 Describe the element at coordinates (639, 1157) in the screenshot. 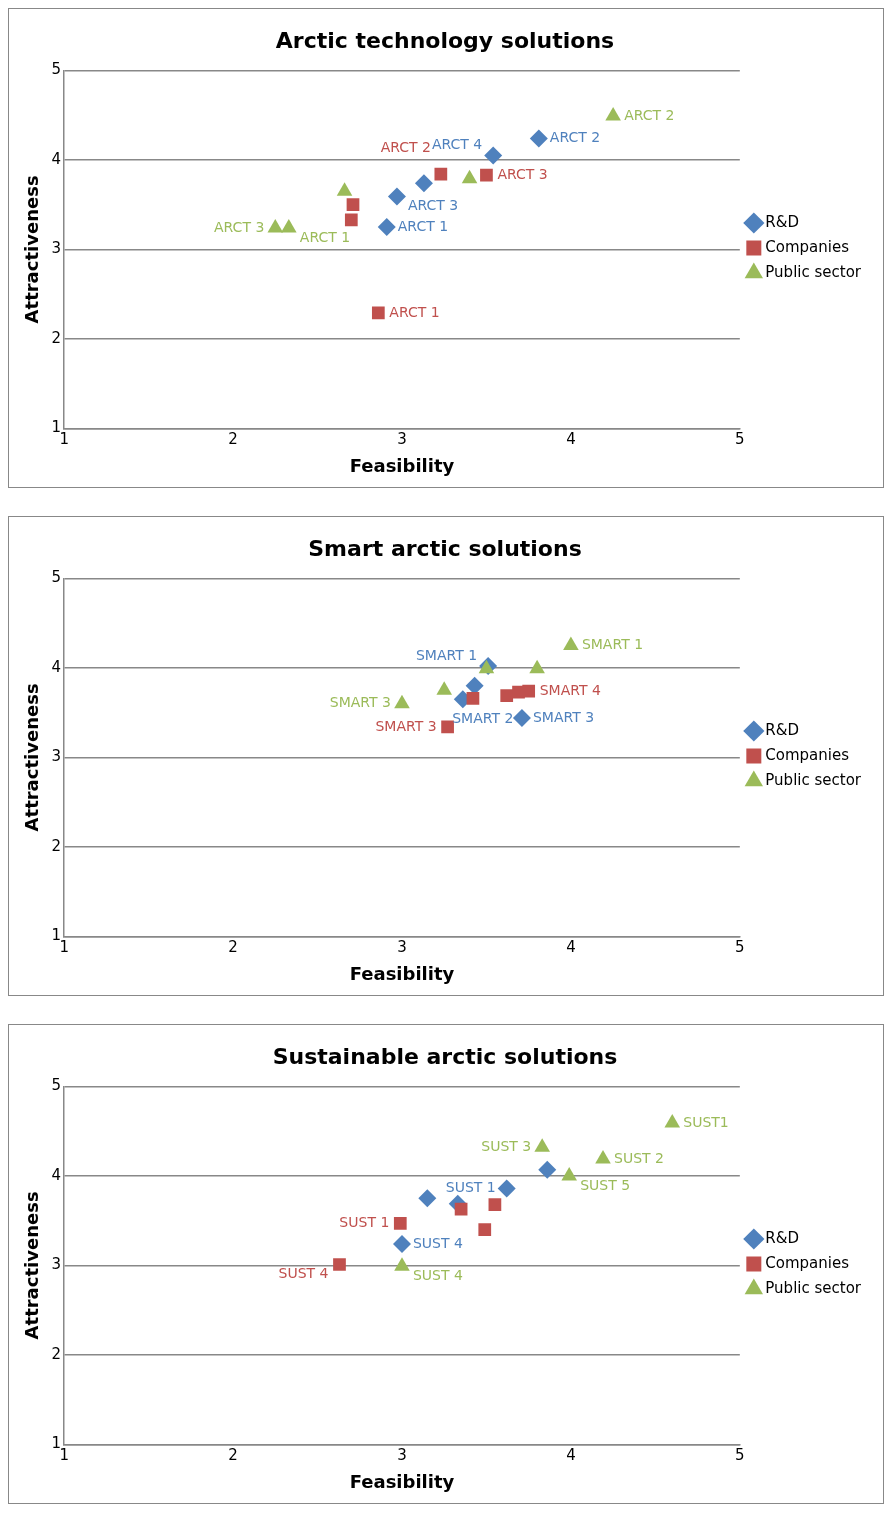

I see `data-label: SUST 2` at that location.